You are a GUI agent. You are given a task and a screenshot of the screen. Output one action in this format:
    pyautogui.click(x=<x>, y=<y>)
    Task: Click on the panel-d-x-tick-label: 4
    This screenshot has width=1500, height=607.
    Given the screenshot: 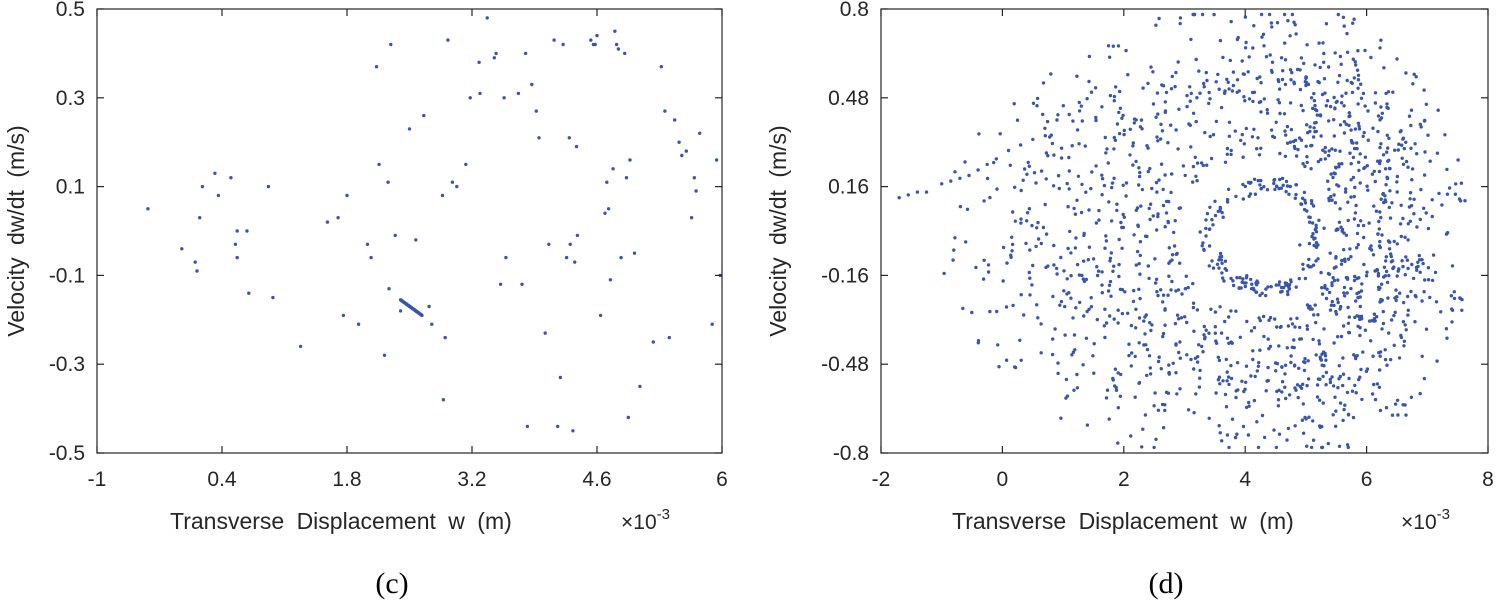 What is the action you would take?
    pyautogui.click(x=1245, y=479)
    